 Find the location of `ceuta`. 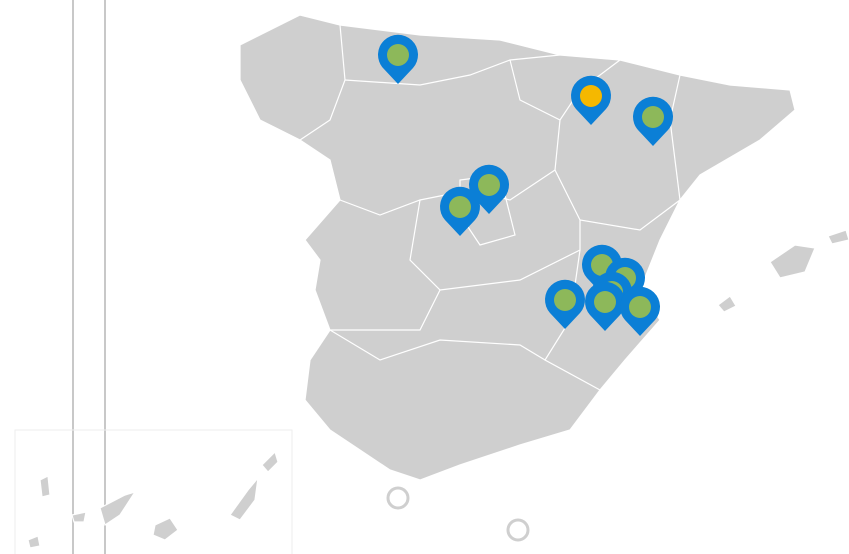

ceuta is located at coordinates (398, 498).